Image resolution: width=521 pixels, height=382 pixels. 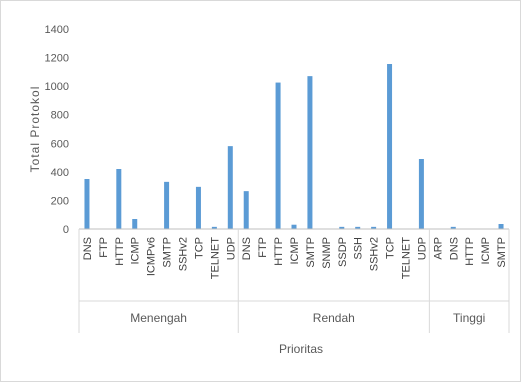 I want to click on x-tick-label: SNMP, so click(x=327, y=253).